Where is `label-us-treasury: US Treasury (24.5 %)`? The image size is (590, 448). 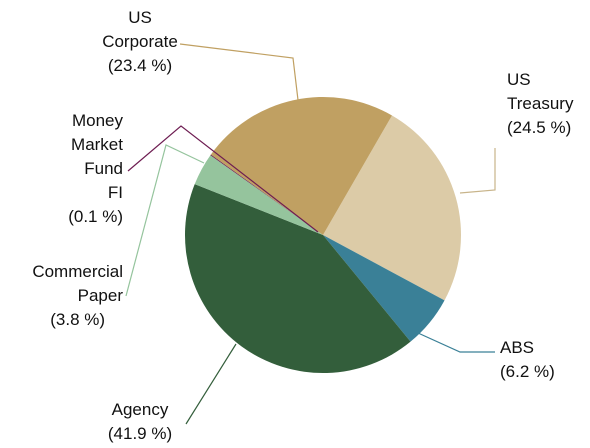 label-us-treasury: US Treasury (24.5 %) is located at coordinates (540, 103).